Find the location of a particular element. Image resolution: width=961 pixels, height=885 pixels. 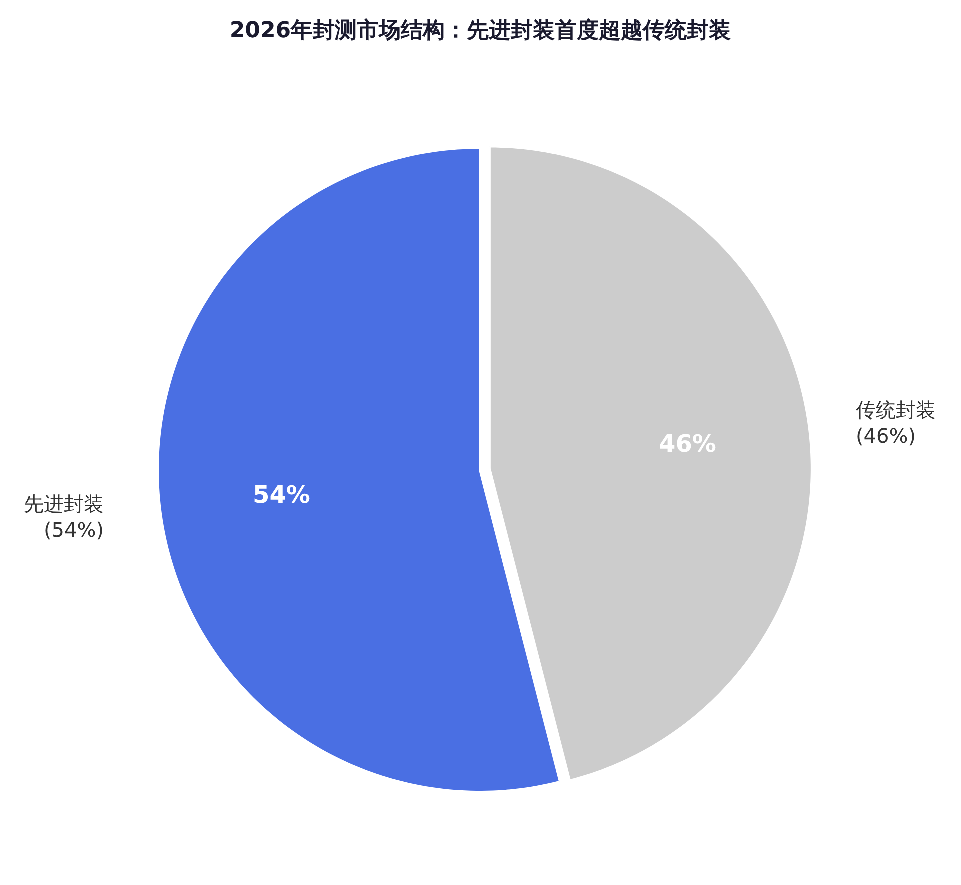

text: (46%) is located at coordinates (886, 436).